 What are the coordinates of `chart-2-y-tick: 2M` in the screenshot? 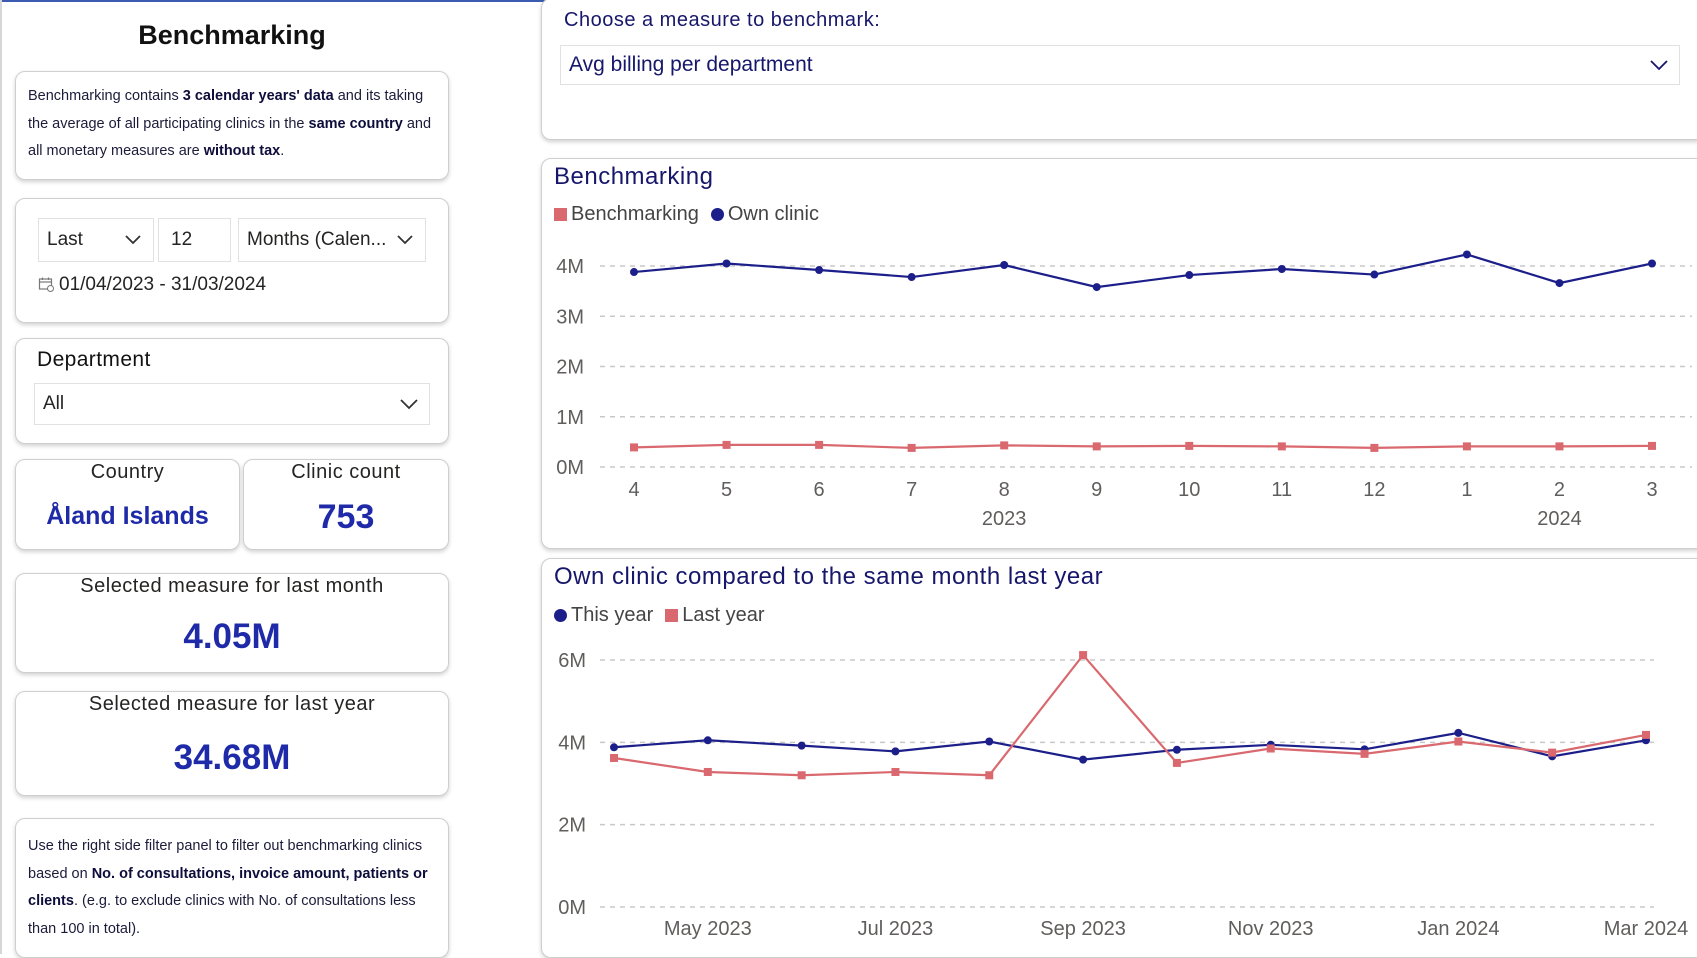 It's located at (572, 826).